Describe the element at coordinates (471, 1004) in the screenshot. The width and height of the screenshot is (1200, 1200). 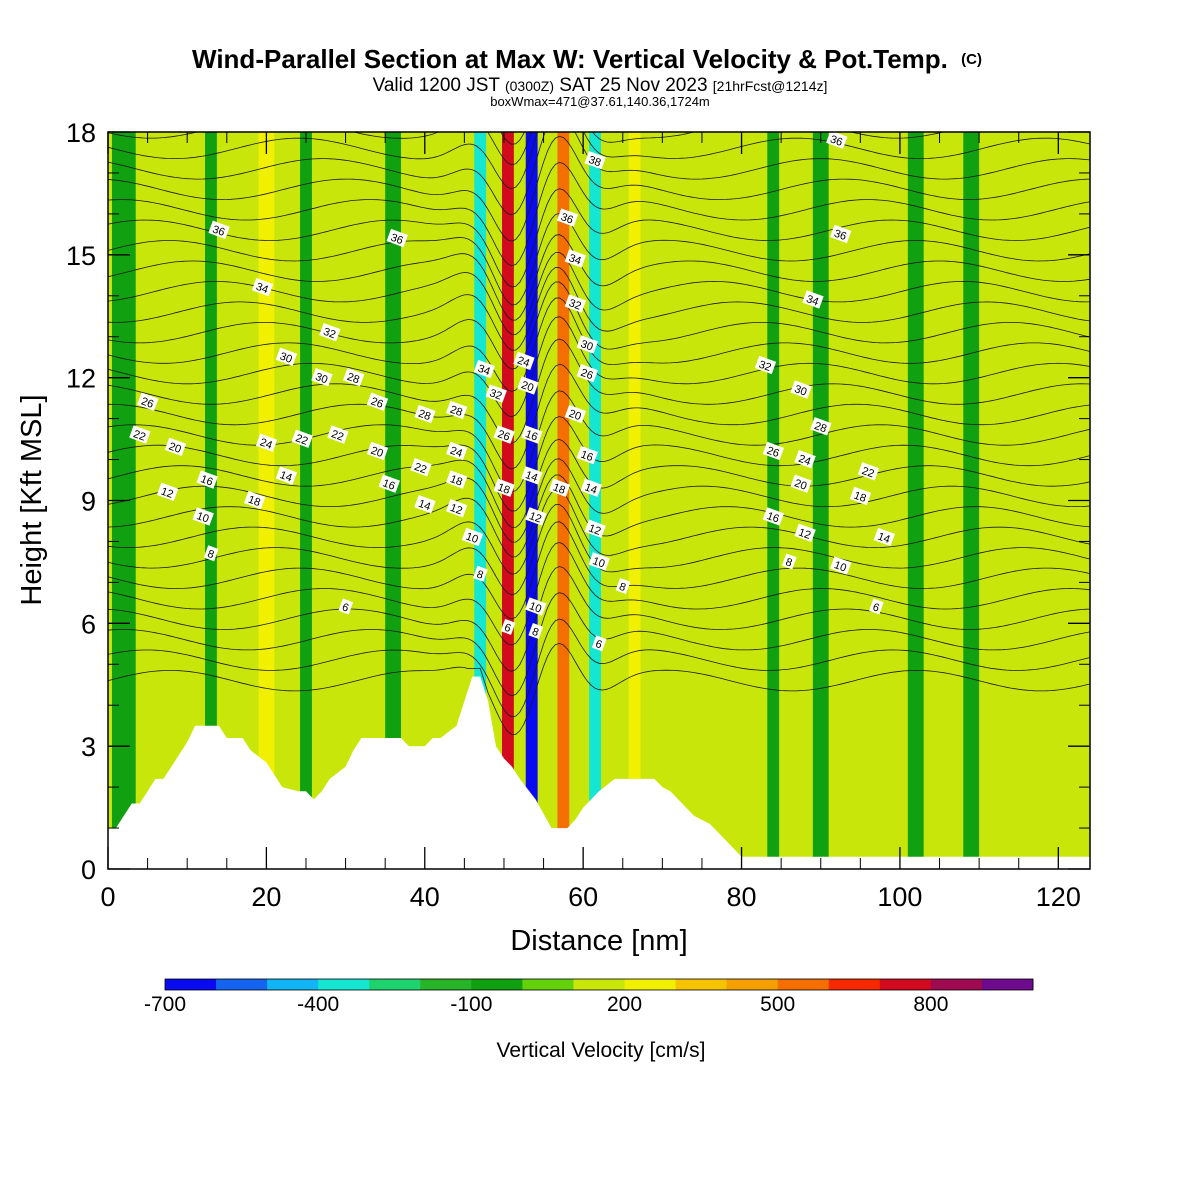
I see `colorbar-tick-label: -100` at that location.